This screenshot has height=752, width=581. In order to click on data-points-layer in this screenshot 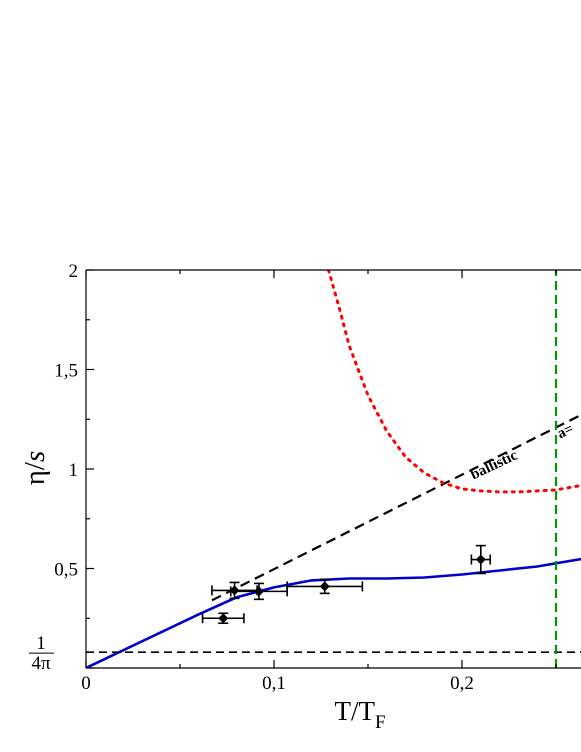, I will do `click(346, 584)`.